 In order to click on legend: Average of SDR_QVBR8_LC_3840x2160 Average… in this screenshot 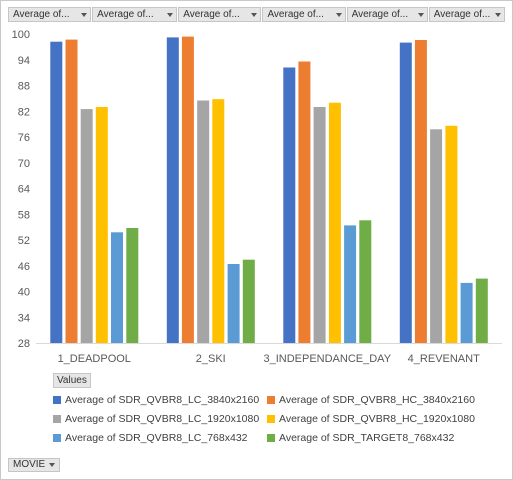, I will do `click(280, 418)`.